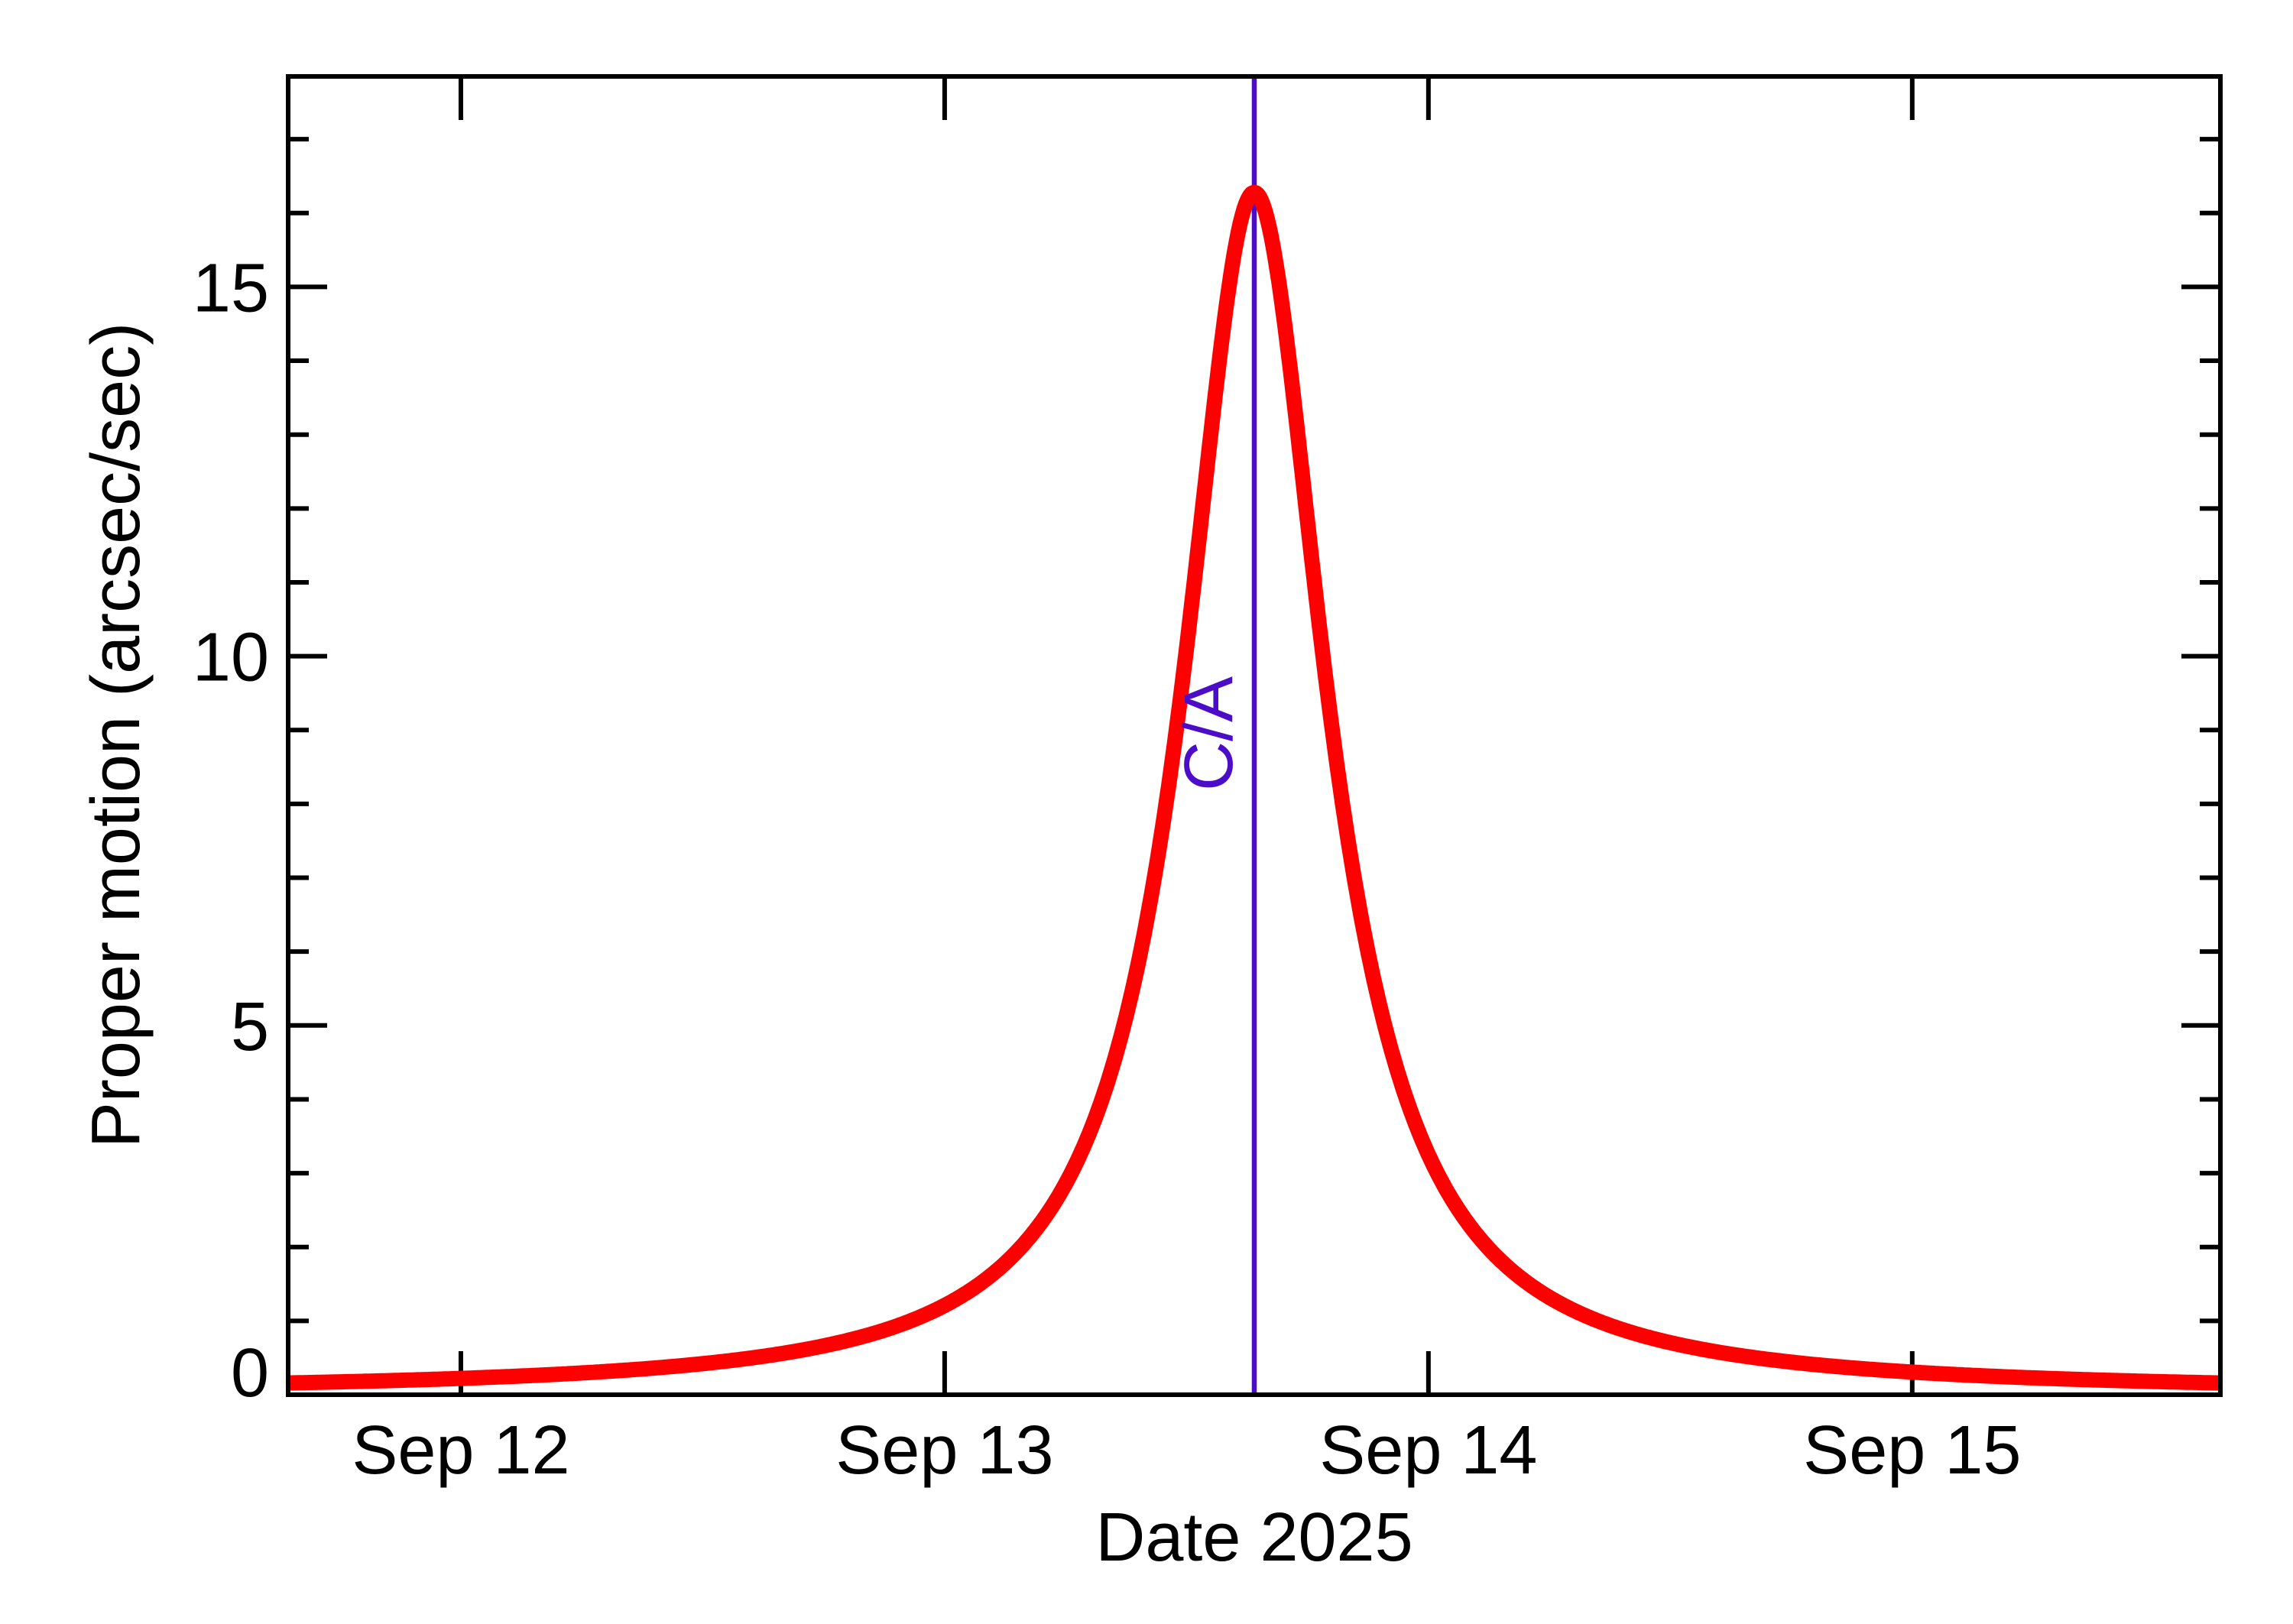  I want to click on y-axis-label: Proper motion (arcsec/sec), so click(116, 735).